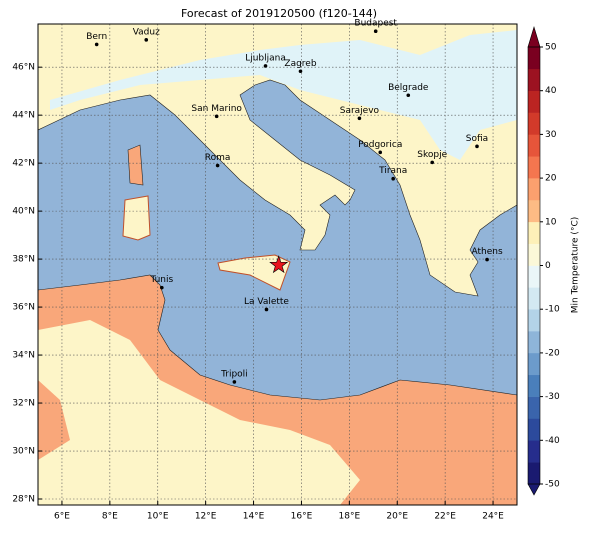 The width and height of the screenshot is (592, 533). I want to click on x-tick-label: 12°E, so click(206, 517).